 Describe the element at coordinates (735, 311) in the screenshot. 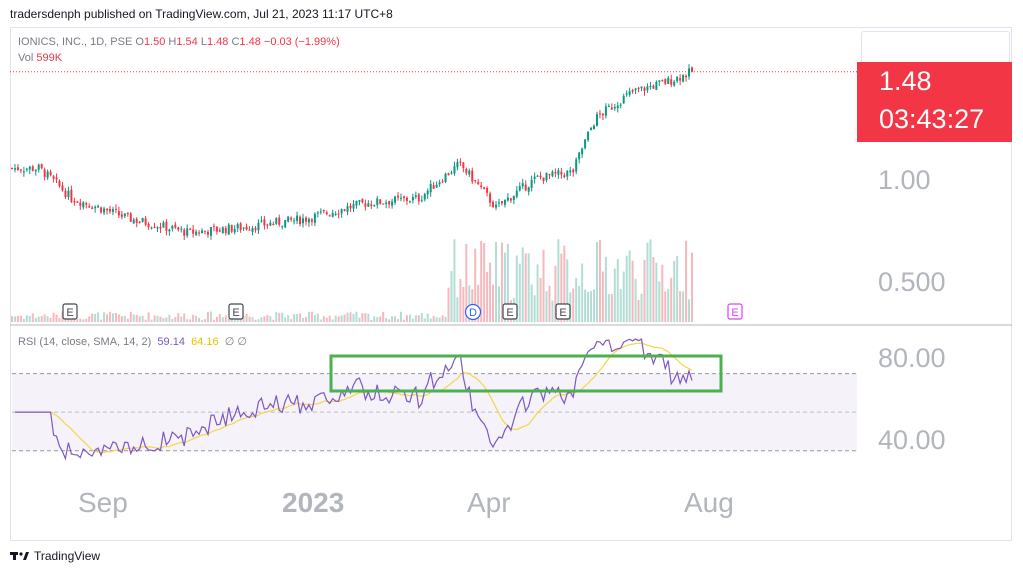

I see `event-marker-earnings-upcoming: E` at that location.